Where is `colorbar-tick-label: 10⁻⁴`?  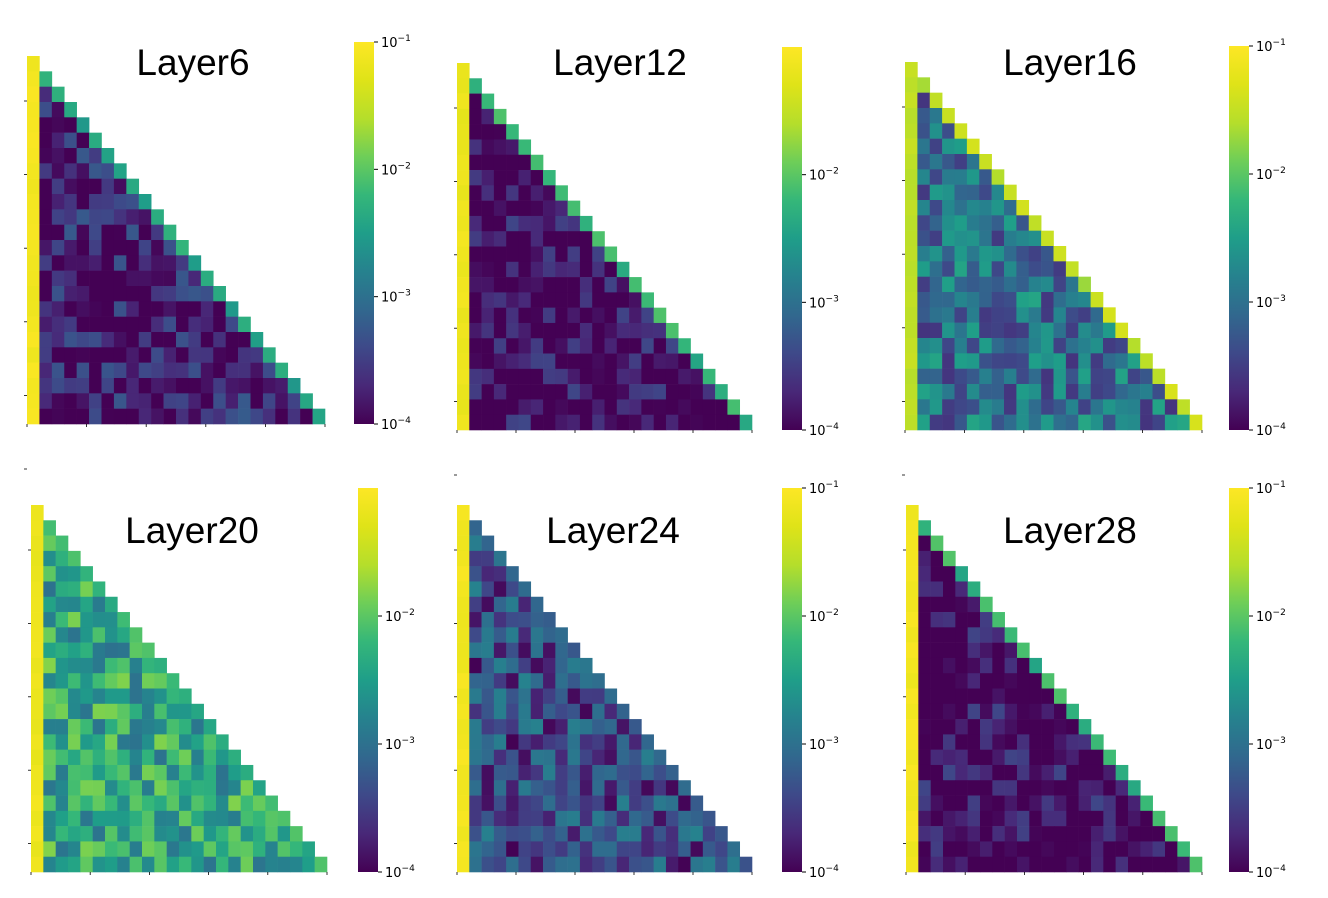
colorbar-tick-label: 10⁻⁴ is located at coordinates (1271, 430).